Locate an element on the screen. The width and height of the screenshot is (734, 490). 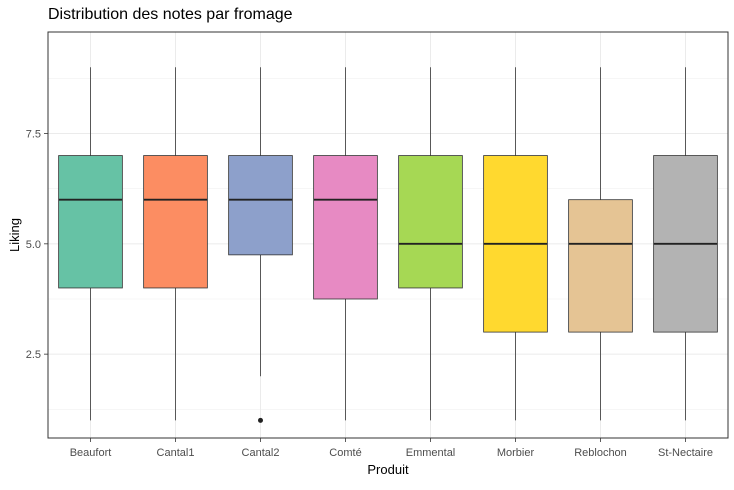
chart-title: Distribution des notes par fromage is located at coordinates (170, 14).